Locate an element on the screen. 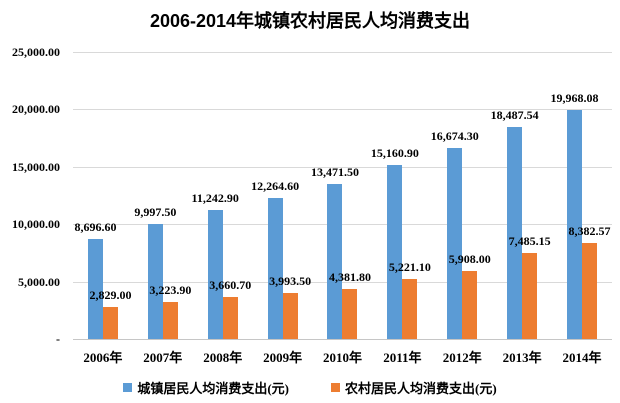 The height and width of the screenshot is (403, 620). rural-bar-2013年 is located at coordinates (530, 296).